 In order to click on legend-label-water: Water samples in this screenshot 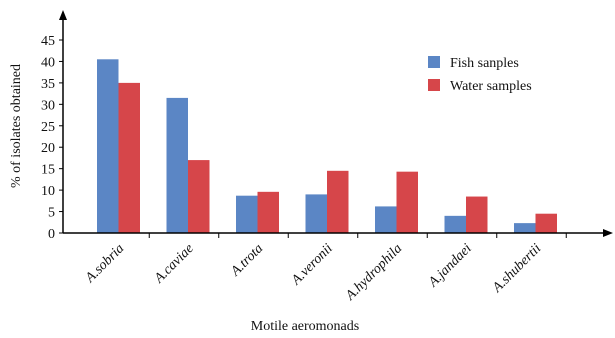, I will do `click(491, 86)`.